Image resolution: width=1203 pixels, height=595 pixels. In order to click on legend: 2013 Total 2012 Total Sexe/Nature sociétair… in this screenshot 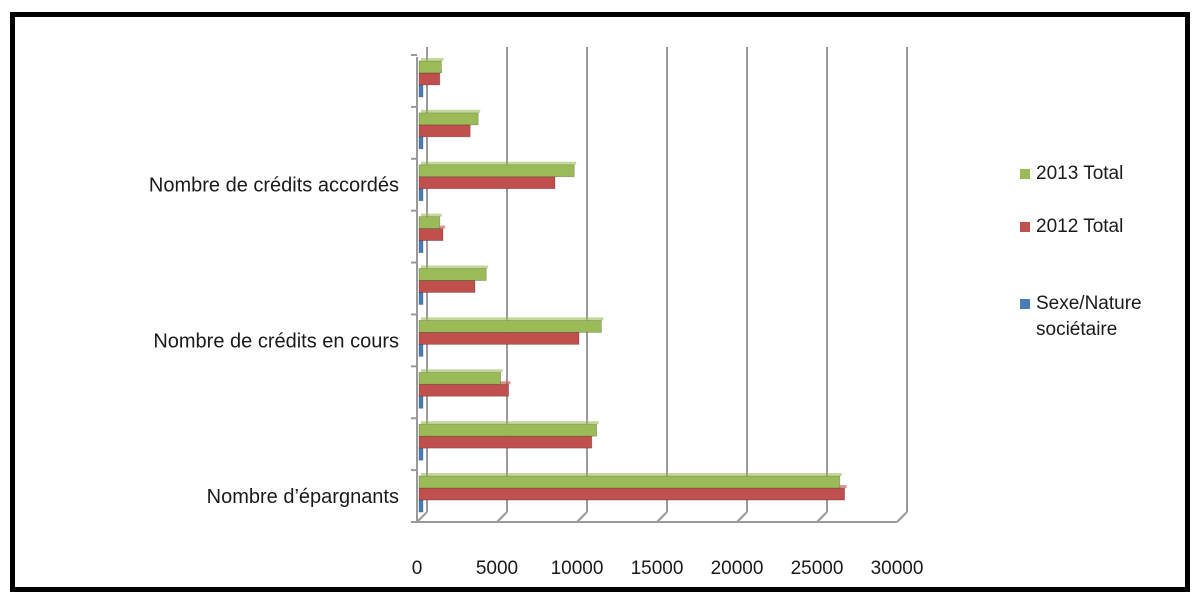, I will do `click(1081, 251)`.